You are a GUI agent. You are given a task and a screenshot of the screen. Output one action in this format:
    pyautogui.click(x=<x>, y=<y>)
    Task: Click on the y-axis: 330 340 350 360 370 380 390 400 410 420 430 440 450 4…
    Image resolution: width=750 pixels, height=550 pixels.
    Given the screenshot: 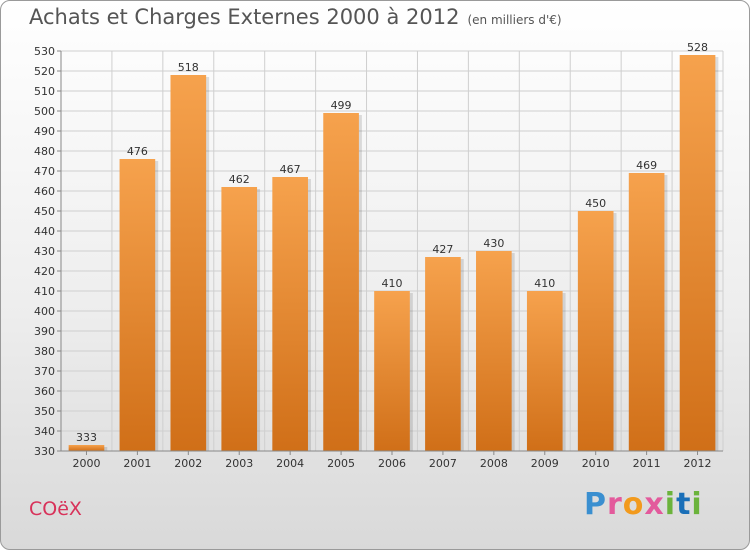 What is the action you would take?
    pyautogui.click(x=48, y=251)
    